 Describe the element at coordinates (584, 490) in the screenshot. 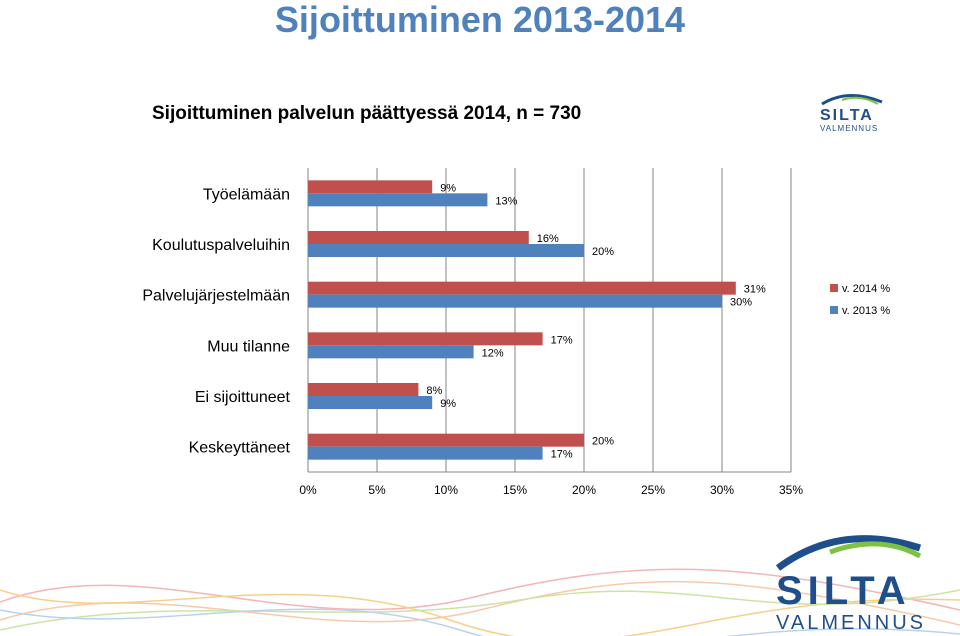

I see `x-tick-label: 20%` at that location.